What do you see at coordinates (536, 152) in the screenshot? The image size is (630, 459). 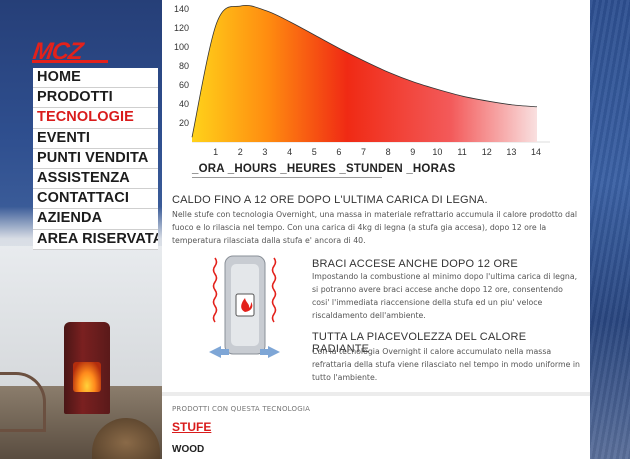 I see `x-tick-label: 14` at bounding box center [536, 152].